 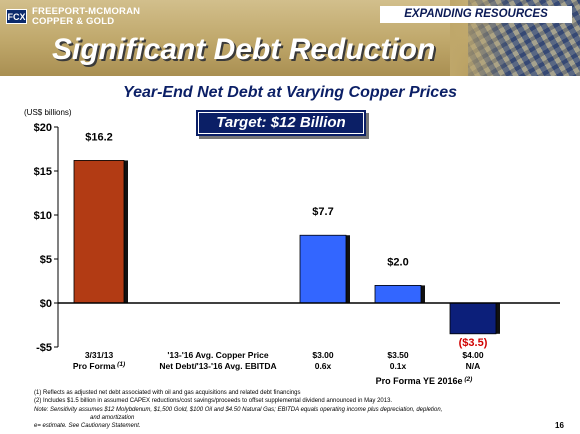 I want to click on category-label: $3.00, so click(x=323, y=355).